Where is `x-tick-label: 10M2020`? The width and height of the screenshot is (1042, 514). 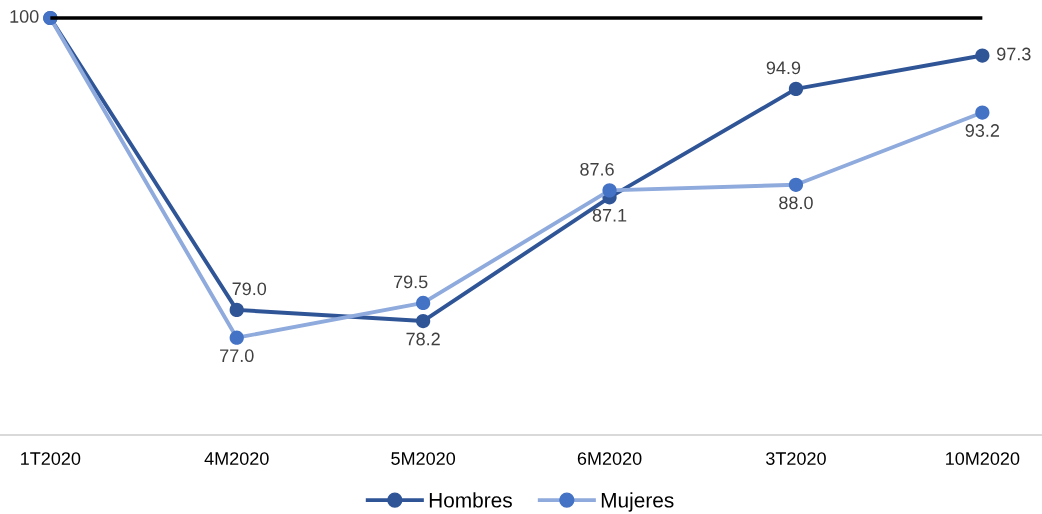 x-tick-label: 10M2020 is located at coordinates (983, 458).